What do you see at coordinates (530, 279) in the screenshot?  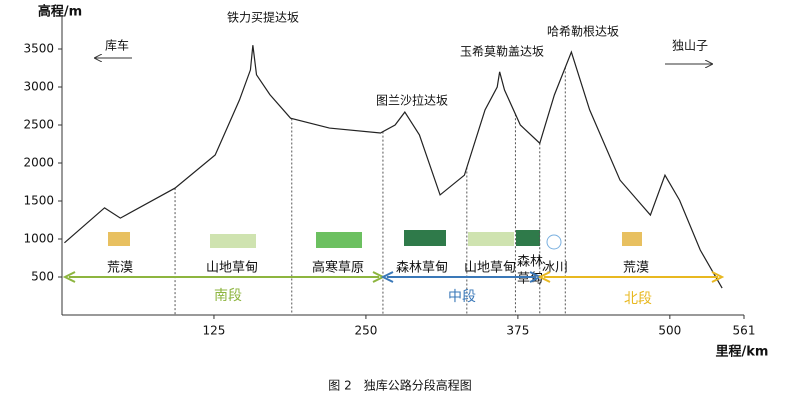 I see `zone-label: 草甸` at bounding box center [530, 279].